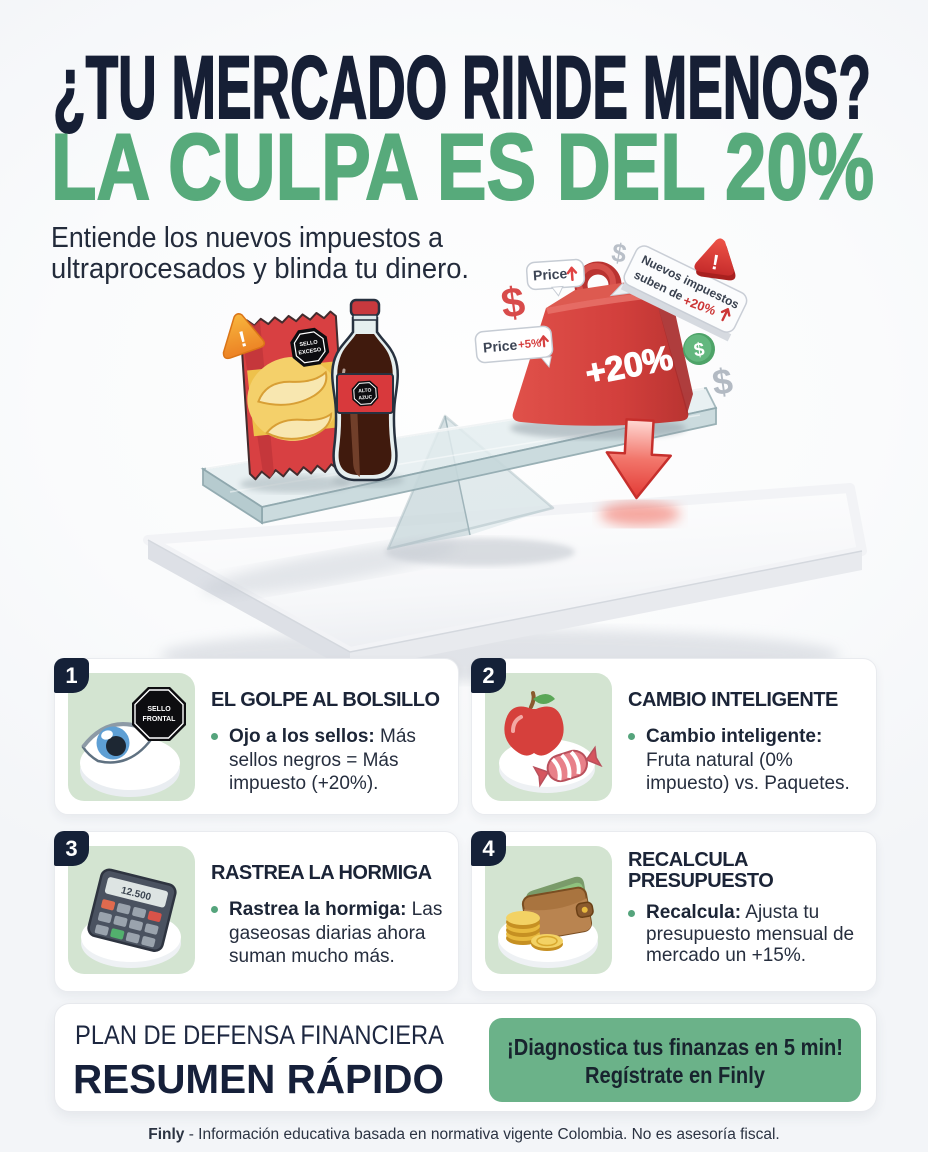 Image resolution: width=928 pixels, height=1152 pixels. I want to click on svg-text: PLAN DE DEFENSA FINANCIERA, so click(259, 1035).